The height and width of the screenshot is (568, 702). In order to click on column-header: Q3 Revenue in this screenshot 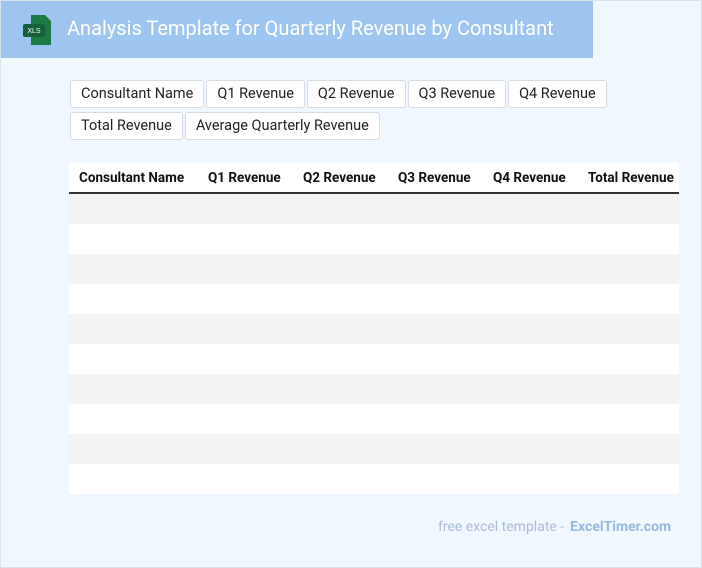, I will do `click(434, 178)`.